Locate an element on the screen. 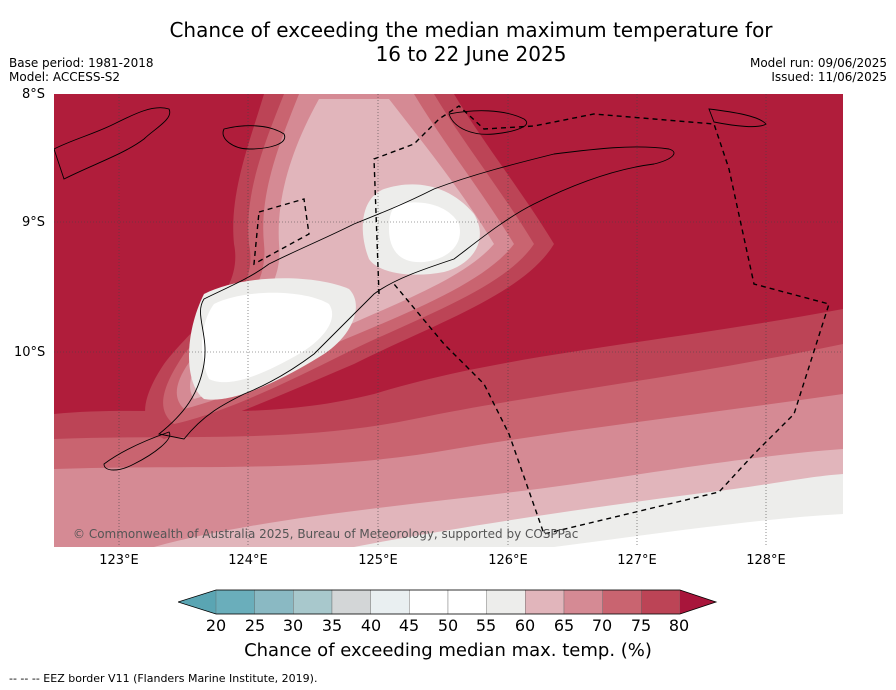 The image size is (896, 690). colorbar is located at coordinates (448, 602).